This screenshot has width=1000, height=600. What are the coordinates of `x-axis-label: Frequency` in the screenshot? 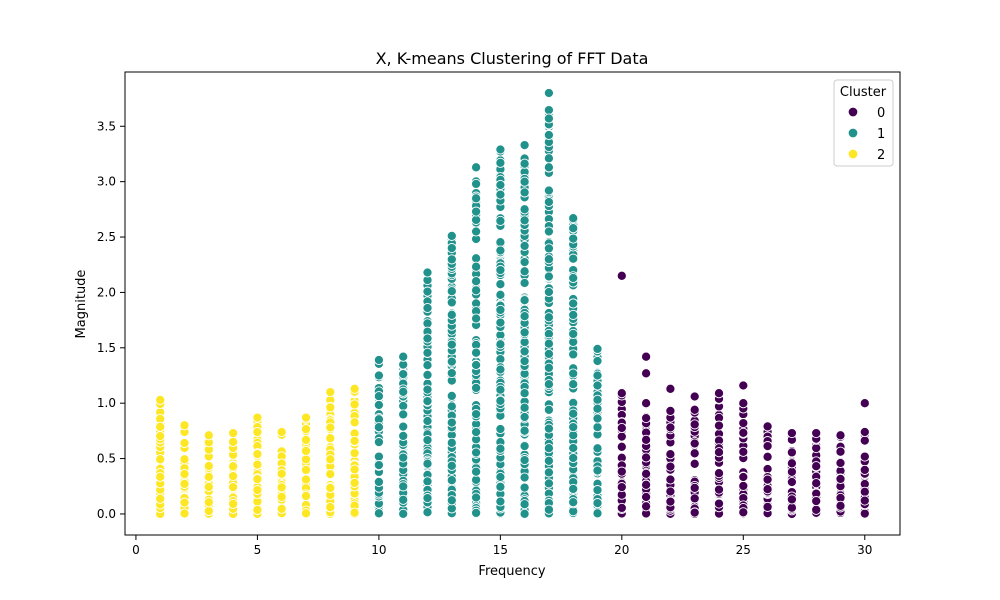 It's located at (511, 571).